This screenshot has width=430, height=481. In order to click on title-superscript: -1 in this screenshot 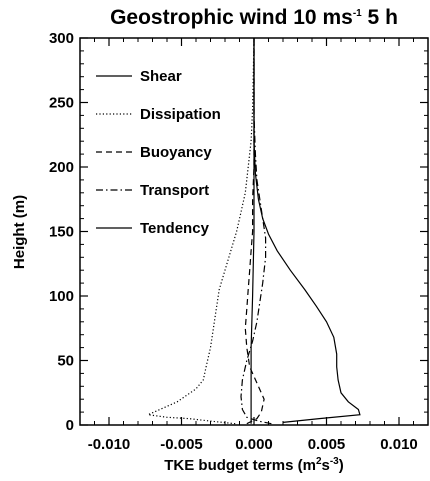, I will do `click(357, 13)`.